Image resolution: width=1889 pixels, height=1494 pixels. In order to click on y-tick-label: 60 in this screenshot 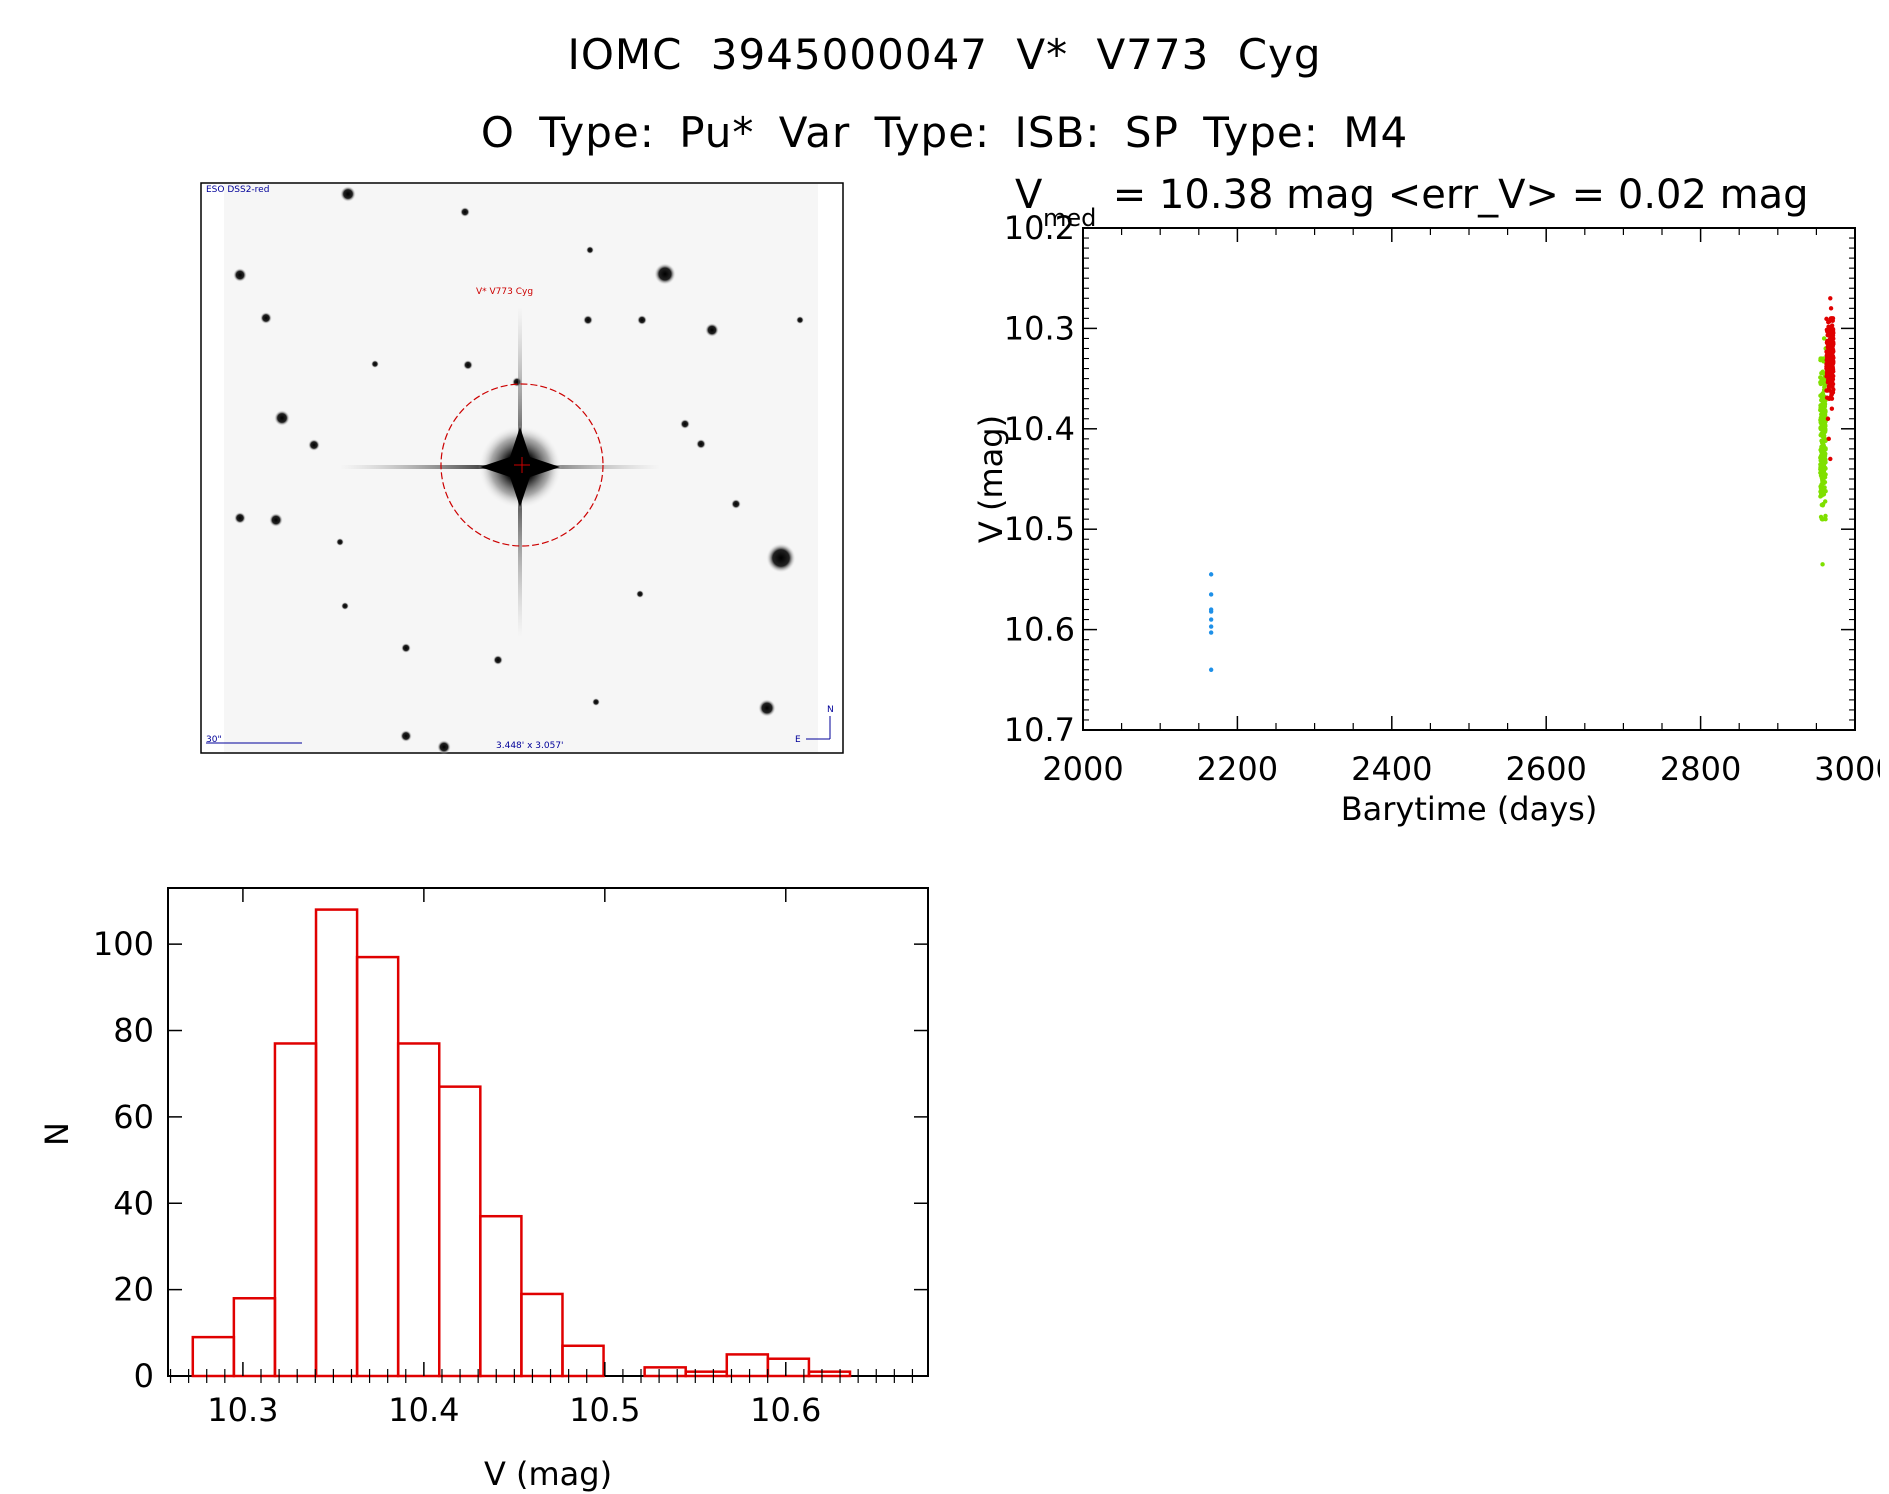, I will do `click(133, 1117)`.